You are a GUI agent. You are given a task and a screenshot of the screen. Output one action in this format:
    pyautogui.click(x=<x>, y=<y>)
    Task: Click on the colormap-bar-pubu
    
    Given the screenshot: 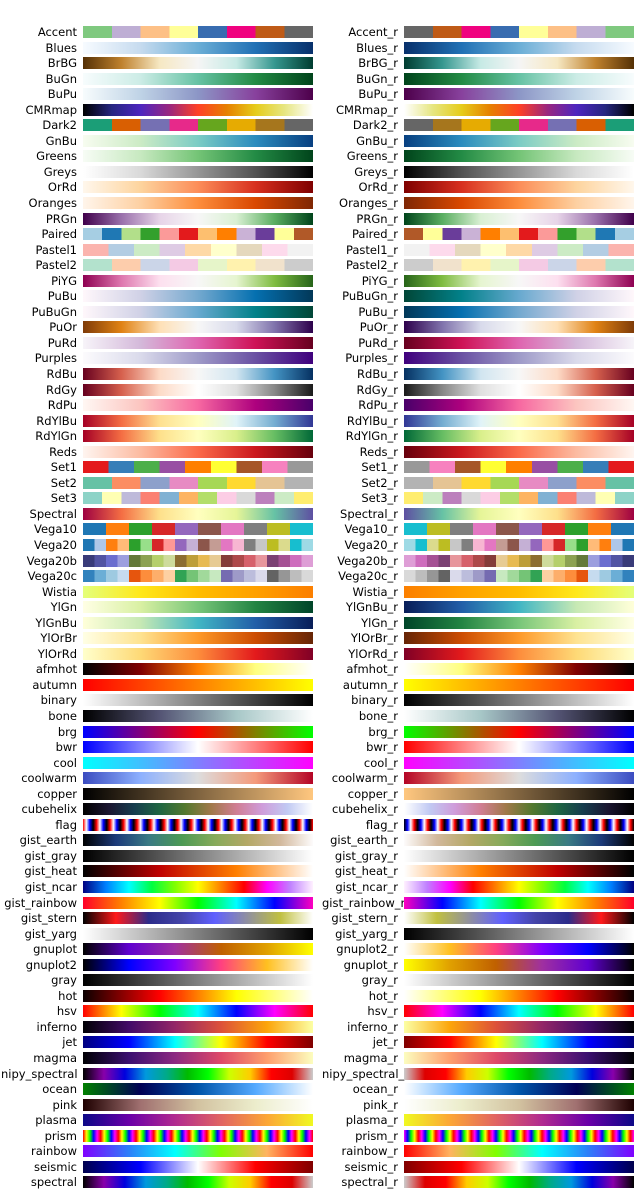 What is the action you would take?
    pyautogui.click(x=198, y=296)
    